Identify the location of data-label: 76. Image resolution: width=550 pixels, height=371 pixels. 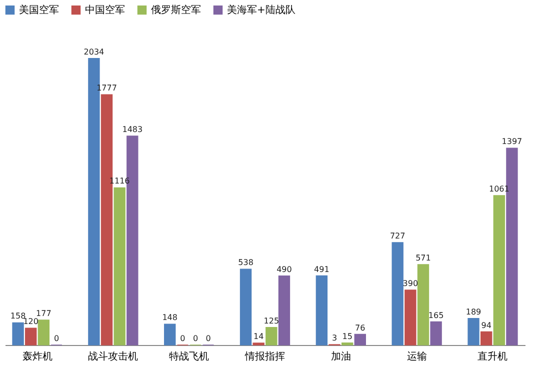
(360, 327).